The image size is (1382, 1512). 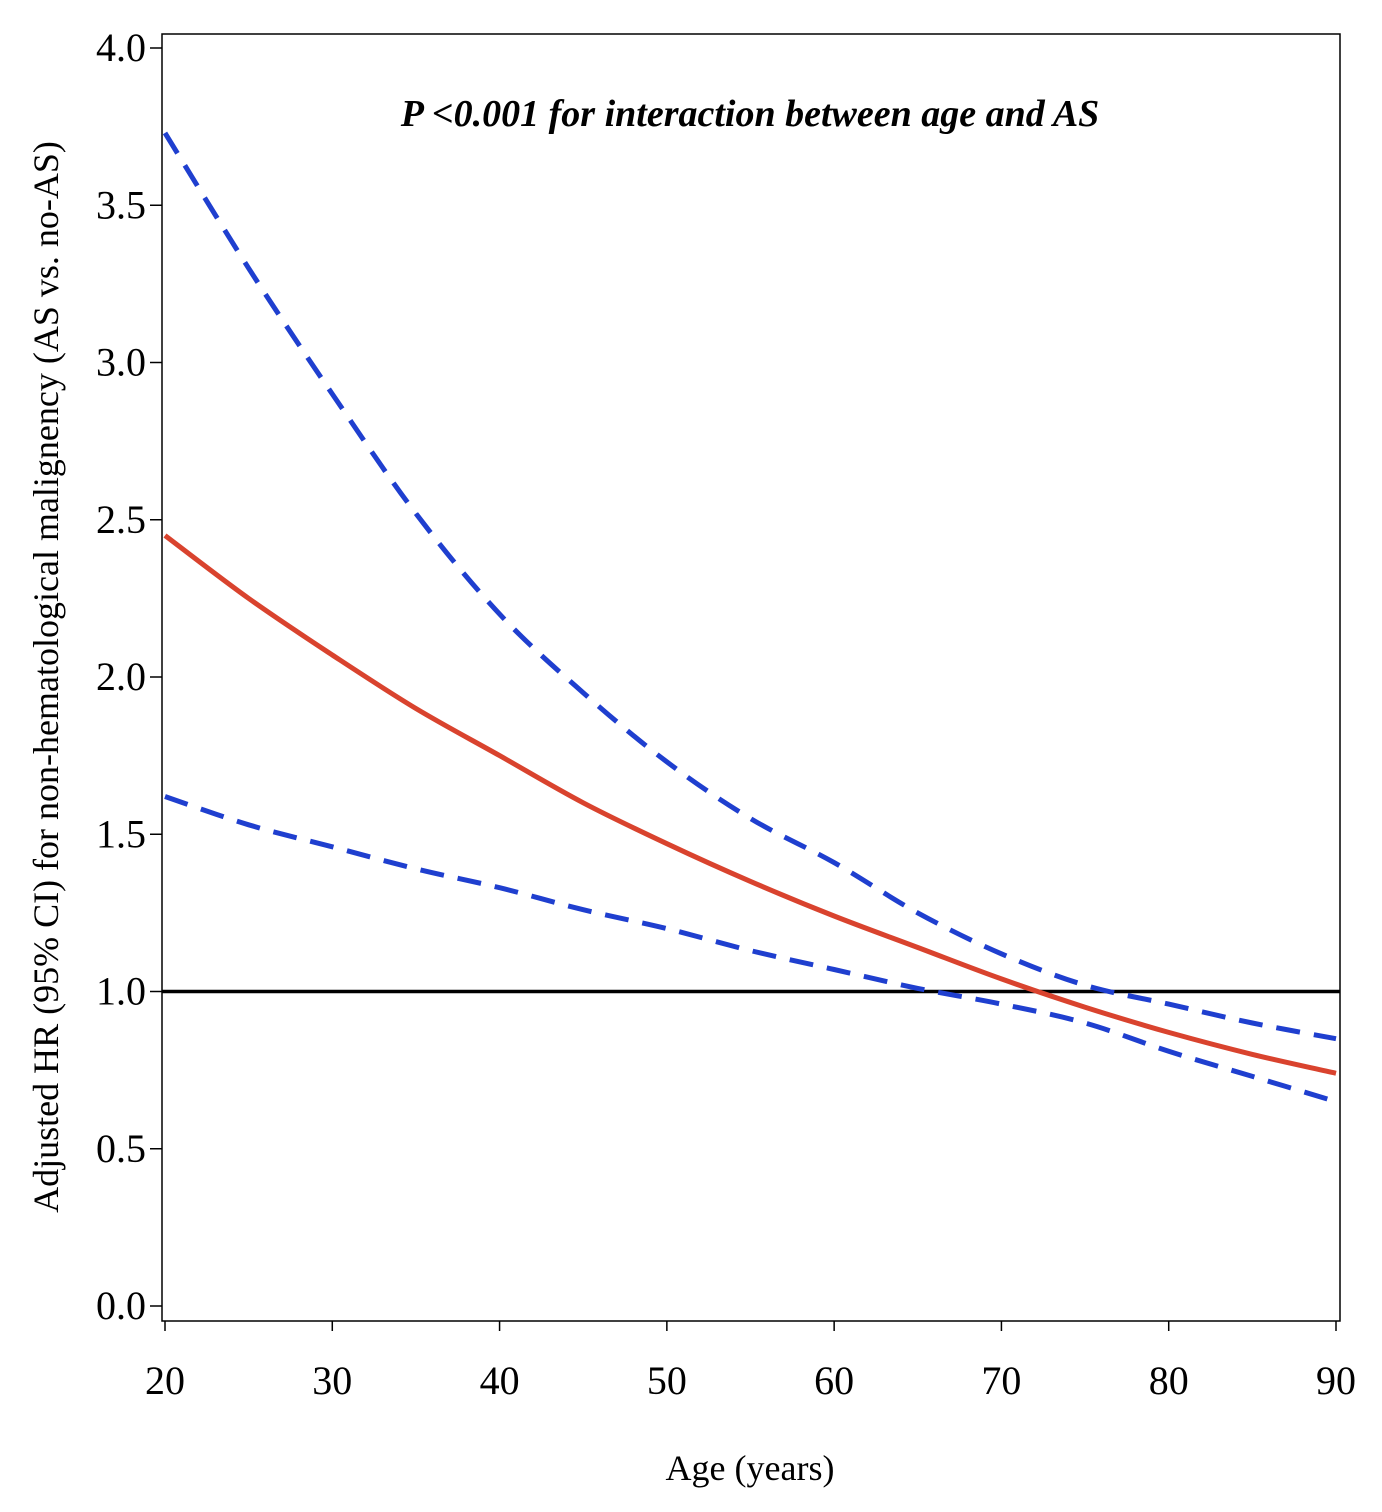 What do you see at coordinates (834, 1380) in the screenshot?
I see `x-tick-label-4: 60` at bounding box center [834, 1380].